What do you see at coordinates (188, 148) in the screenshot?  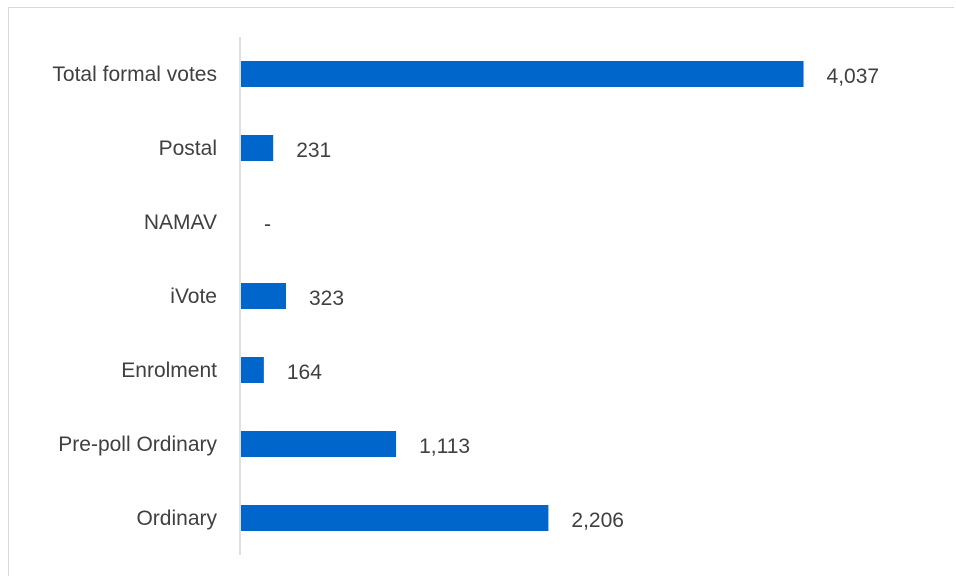 I see `category-label-postal: Postal` at bounding box center [188, 148].